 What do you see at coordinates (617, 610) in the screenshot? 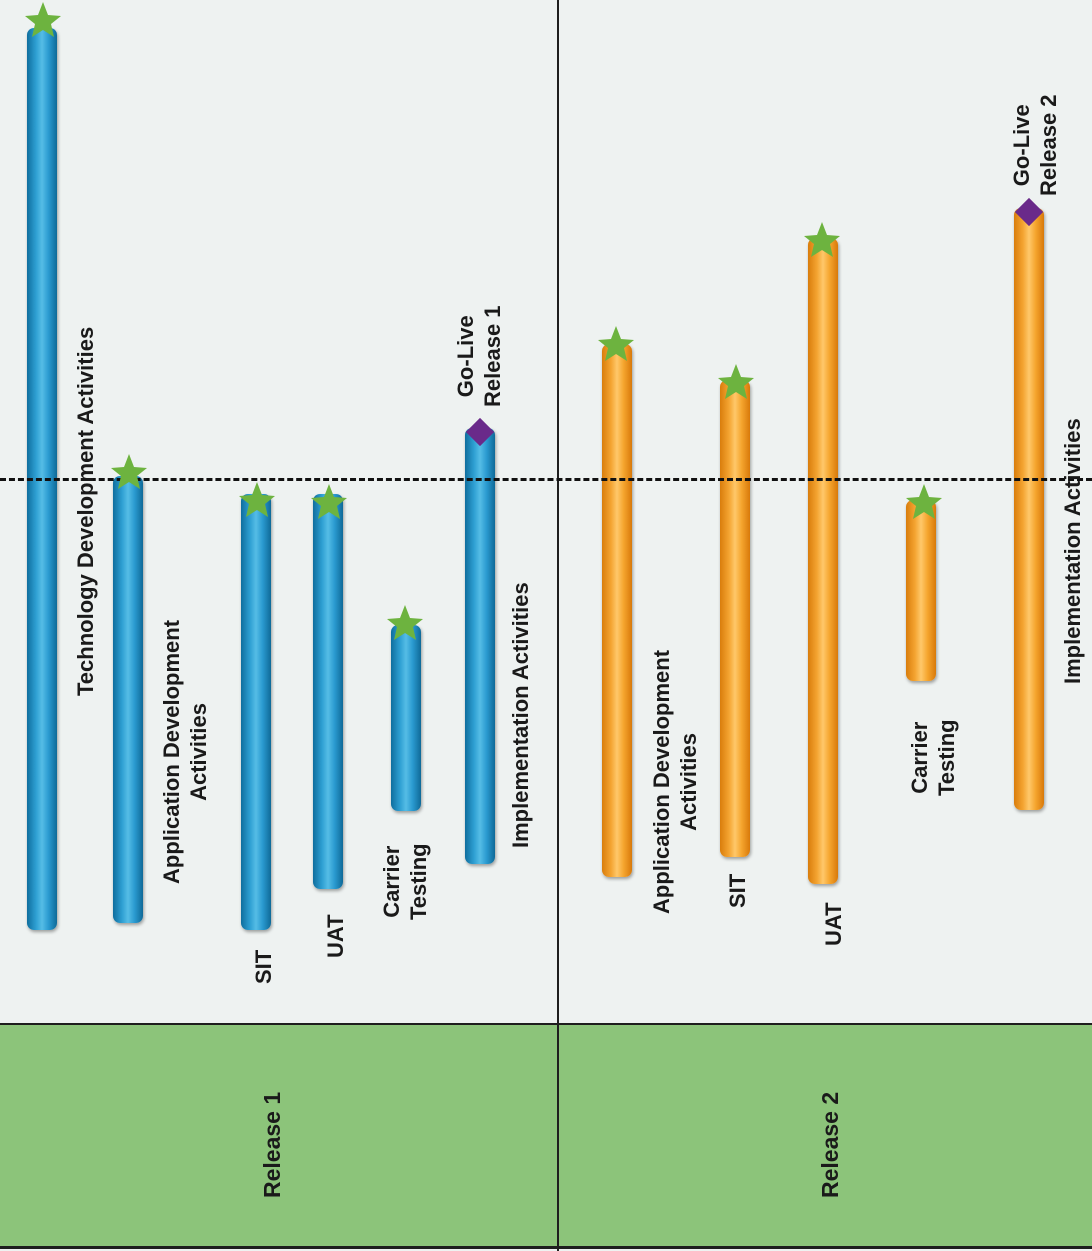
I see `bar-r2-application-development` at bounding box center [617, 610].